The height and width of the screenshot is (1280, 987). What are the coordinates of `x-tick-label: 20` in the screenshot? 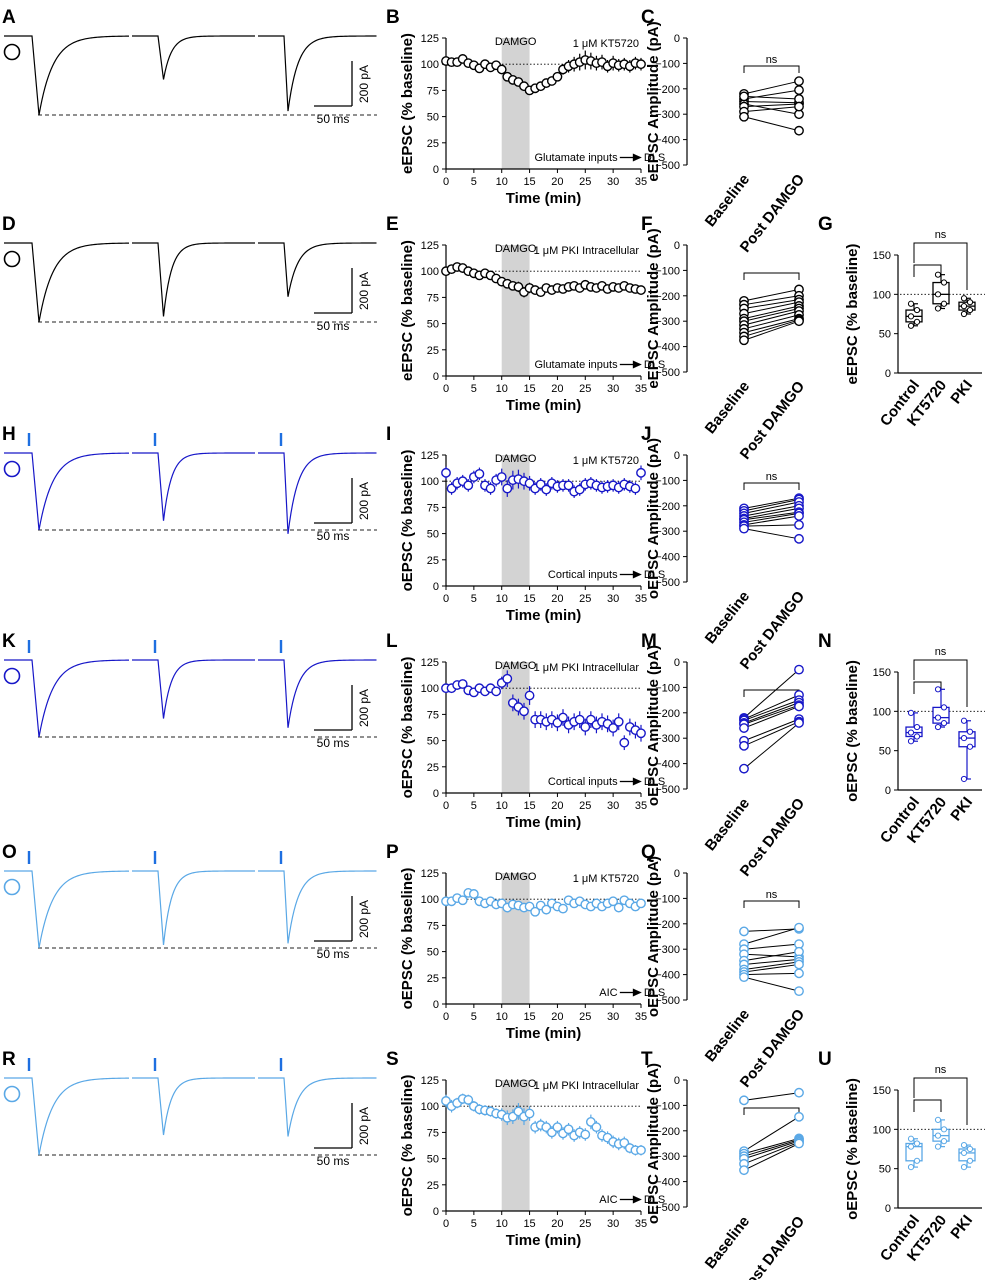 It's located at (557, 1224).